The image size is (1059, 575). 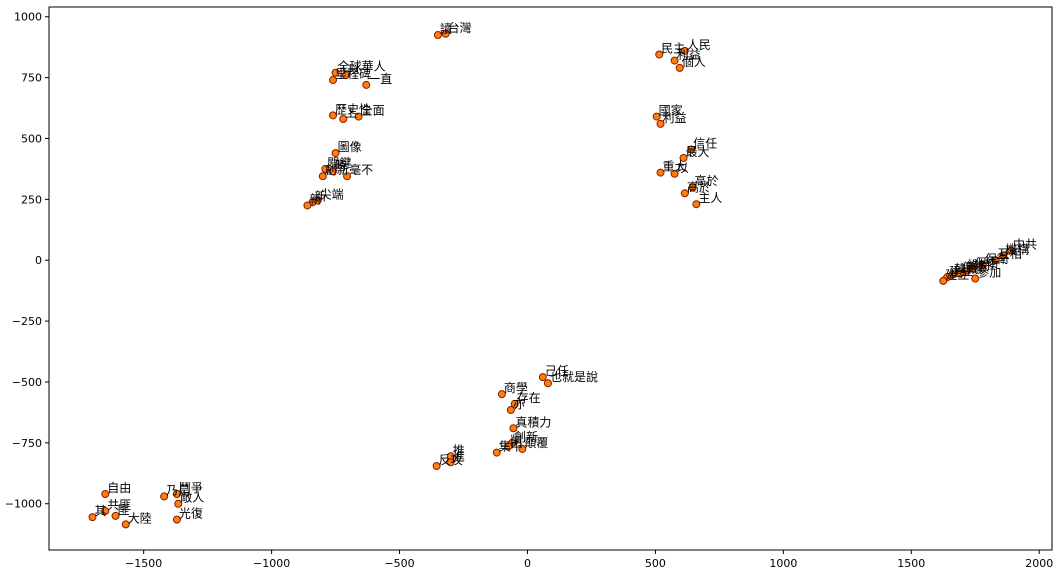 I want to click on y-tick-label: −750, so click(x=27, y=443).